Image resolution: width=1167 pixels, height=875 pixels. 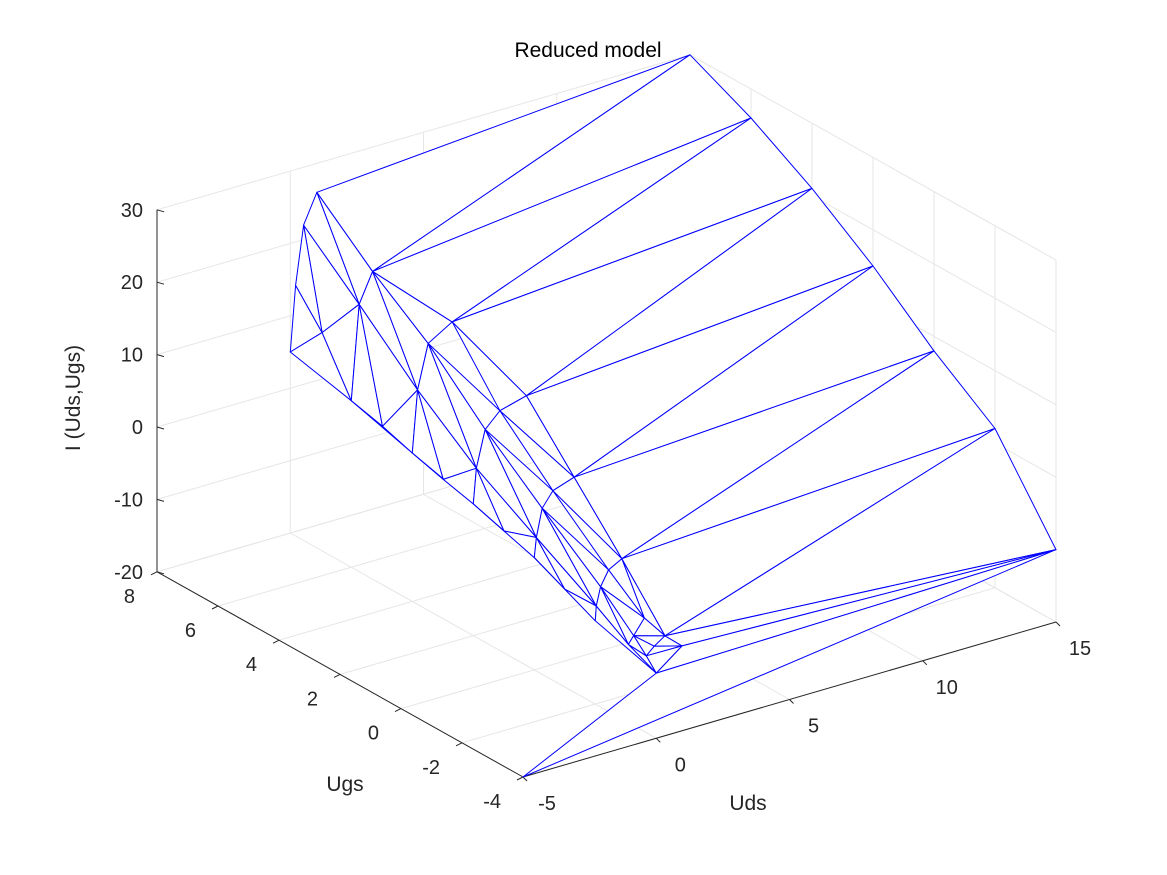 What do you see at coordinates (813, 727) in the screenshot?
I see `x-tick-label: 5` at bounding box center [813, 727].